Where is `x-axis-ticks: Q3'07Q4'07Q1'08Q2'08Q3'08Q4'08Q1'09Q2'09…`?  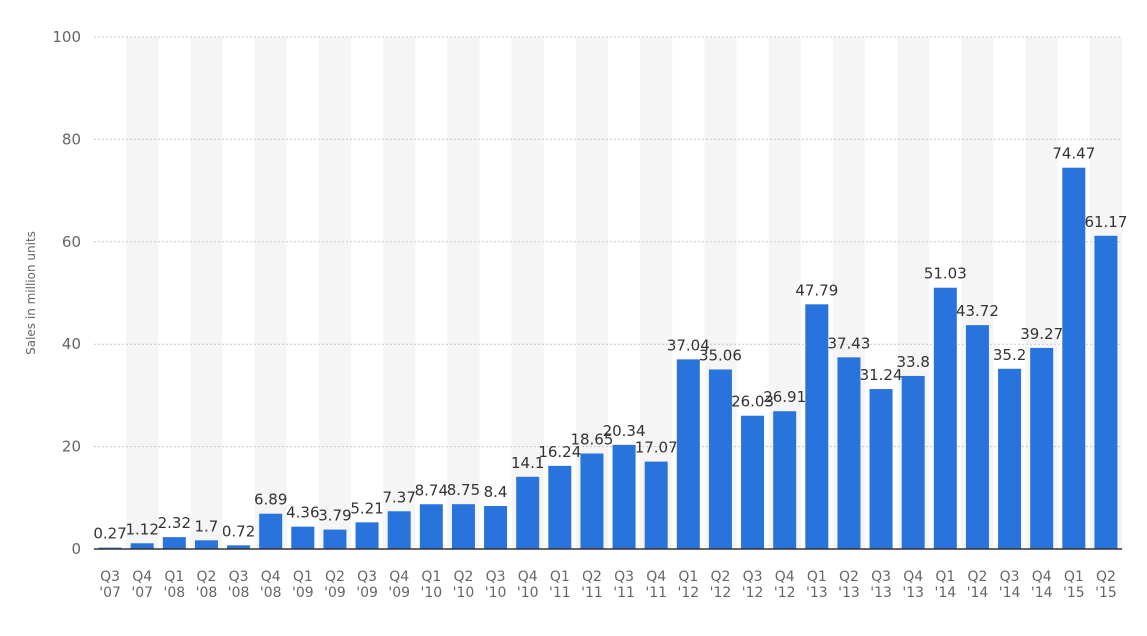 x-axis-ticks: Q3'07Q4'07Q1'08Q2'08Q3'08Q4'08Q1'09Q2'09… is located at coordinates (608, 585).